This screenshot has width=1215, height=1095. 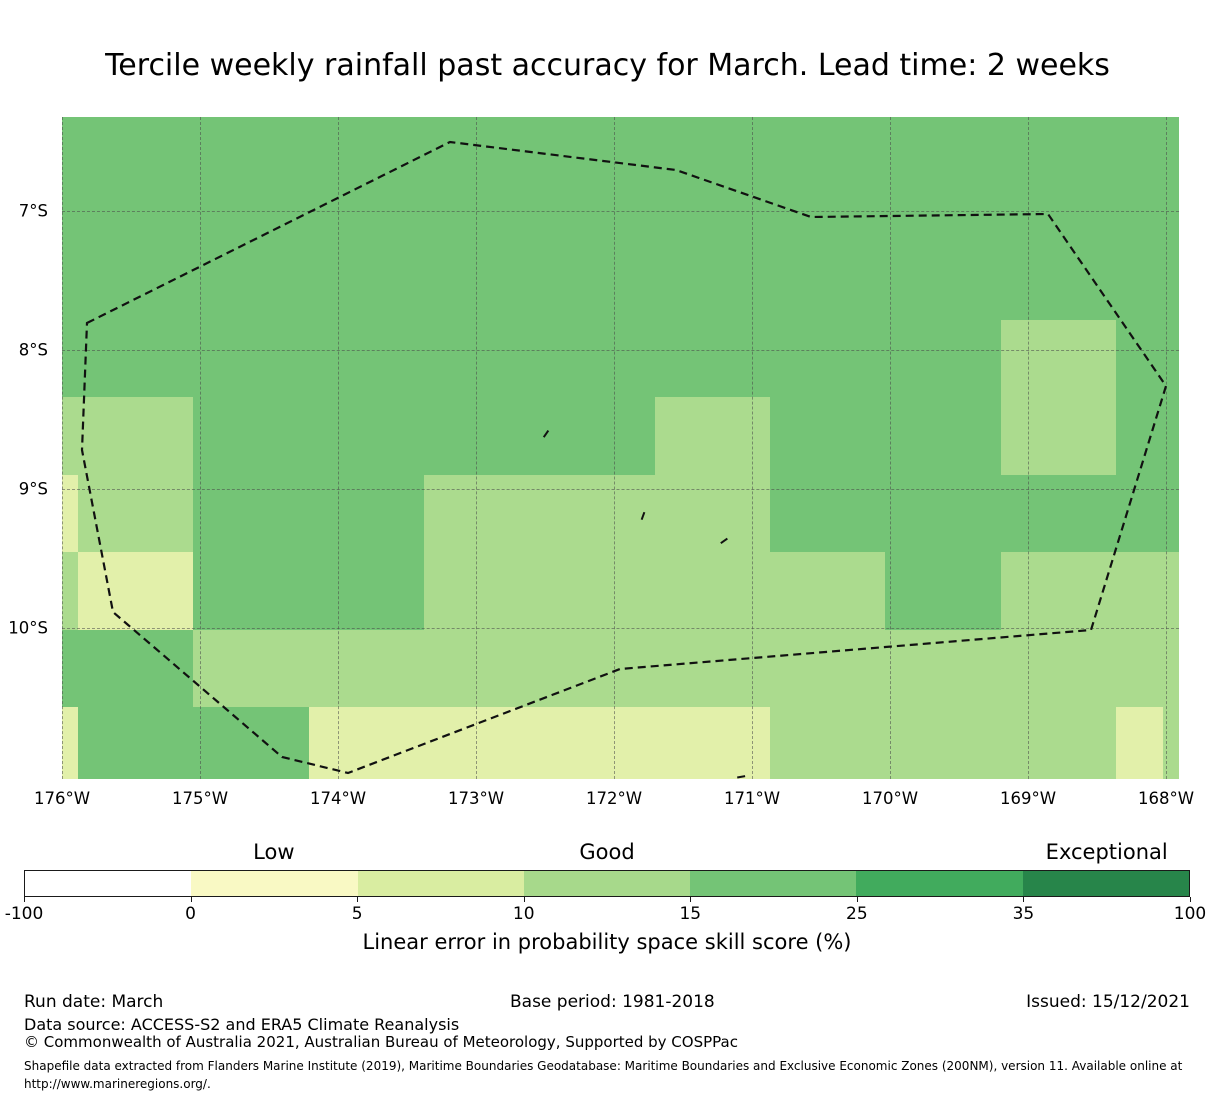 What do you see at coordinates (28, 628) in the screenshot?
I see `y-tick-label: 10°S` at bounding box center [28, 628].